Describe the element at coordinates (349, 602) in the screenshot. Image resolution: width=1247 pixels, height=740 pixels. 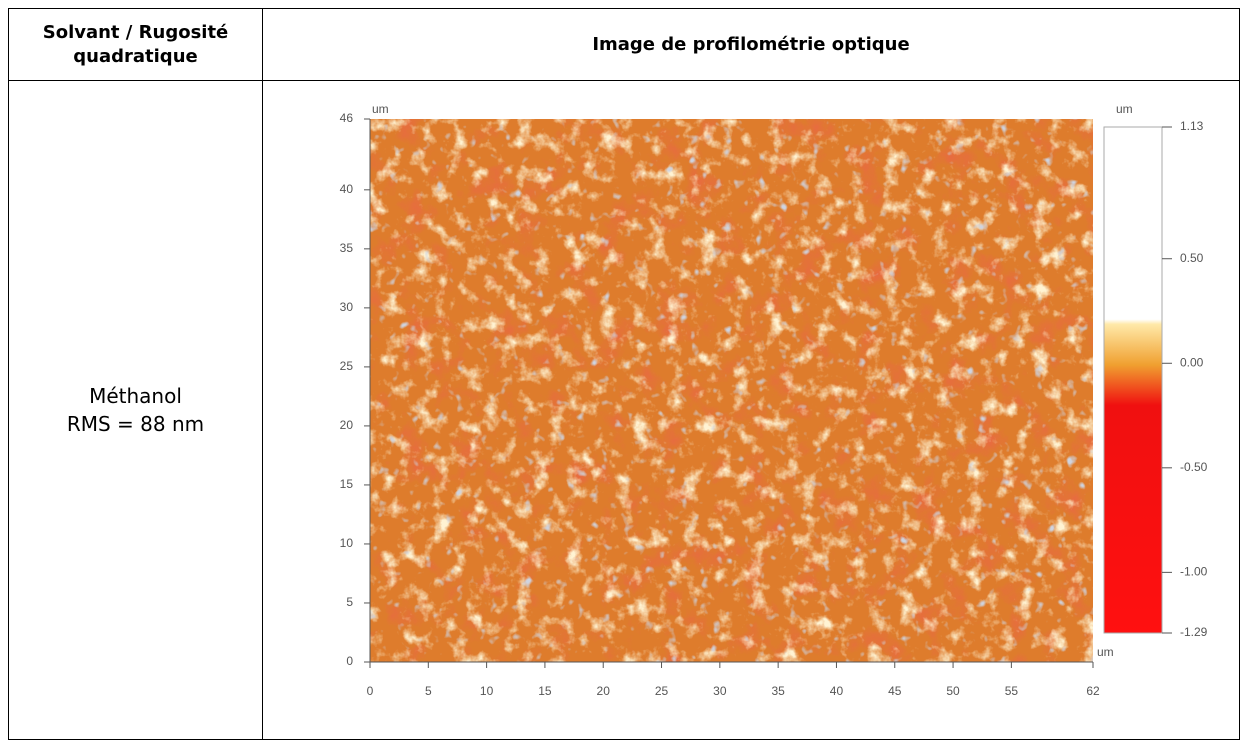
I see `y-tick-label: 5` at that location.